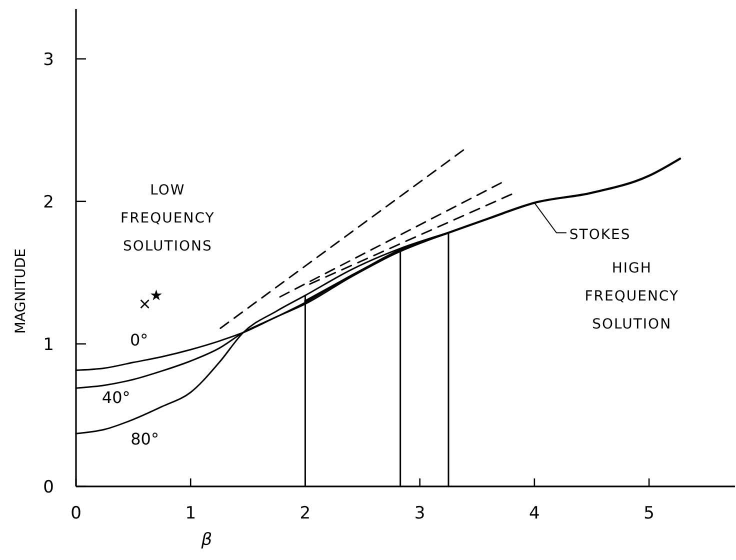 Image resolution: width=736 pixels, height=560 pixels. Describe the element at coordinates (206, 540) in the screenshot. I see `x-axis-title: β` at that location.